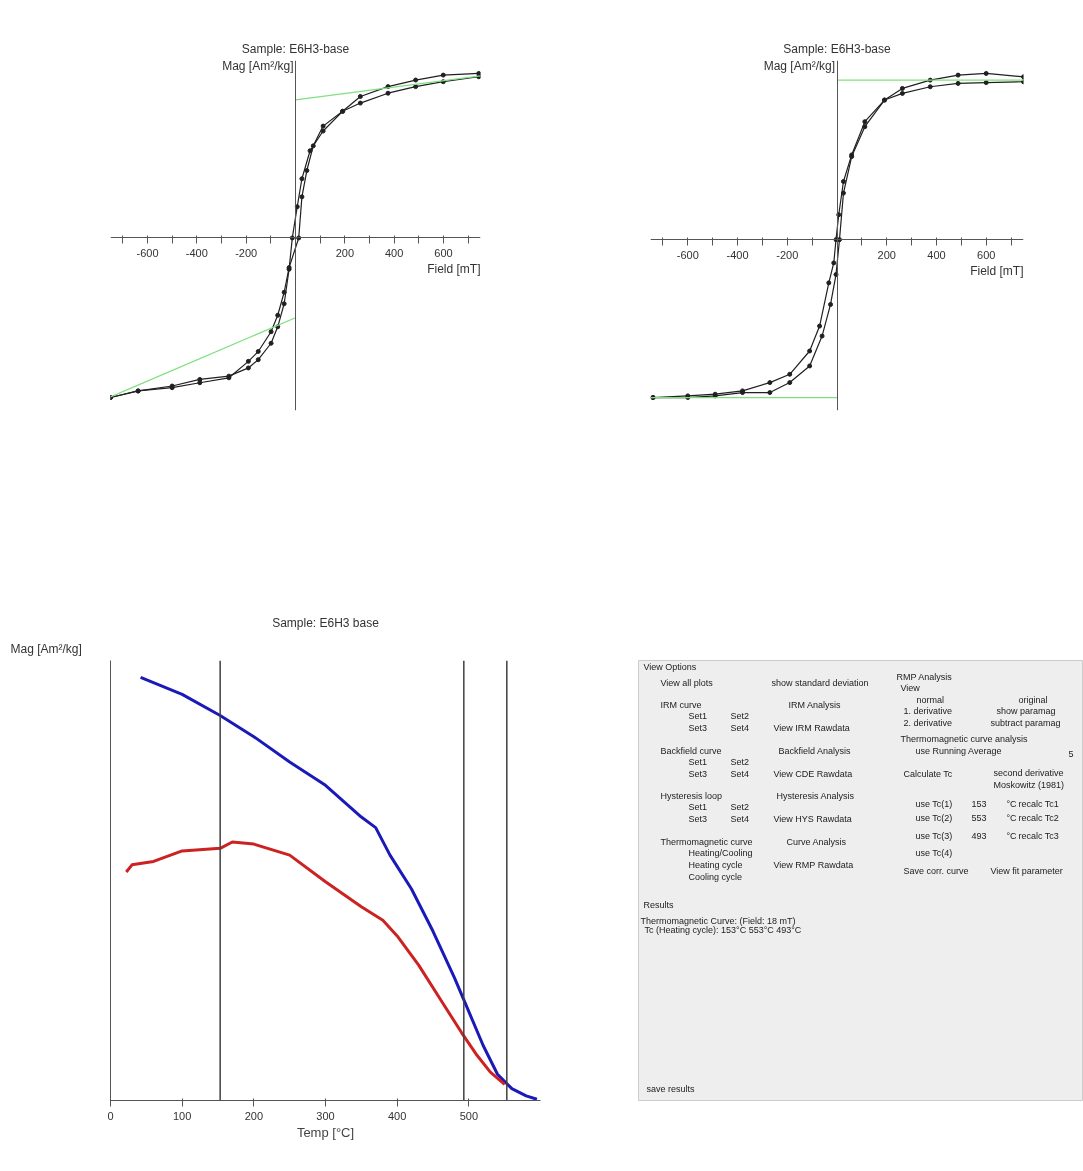  What do you see at coordinates (928, 722) in the screenshot?
I see `text: 2. derivative` at bounding box center [928, 722].